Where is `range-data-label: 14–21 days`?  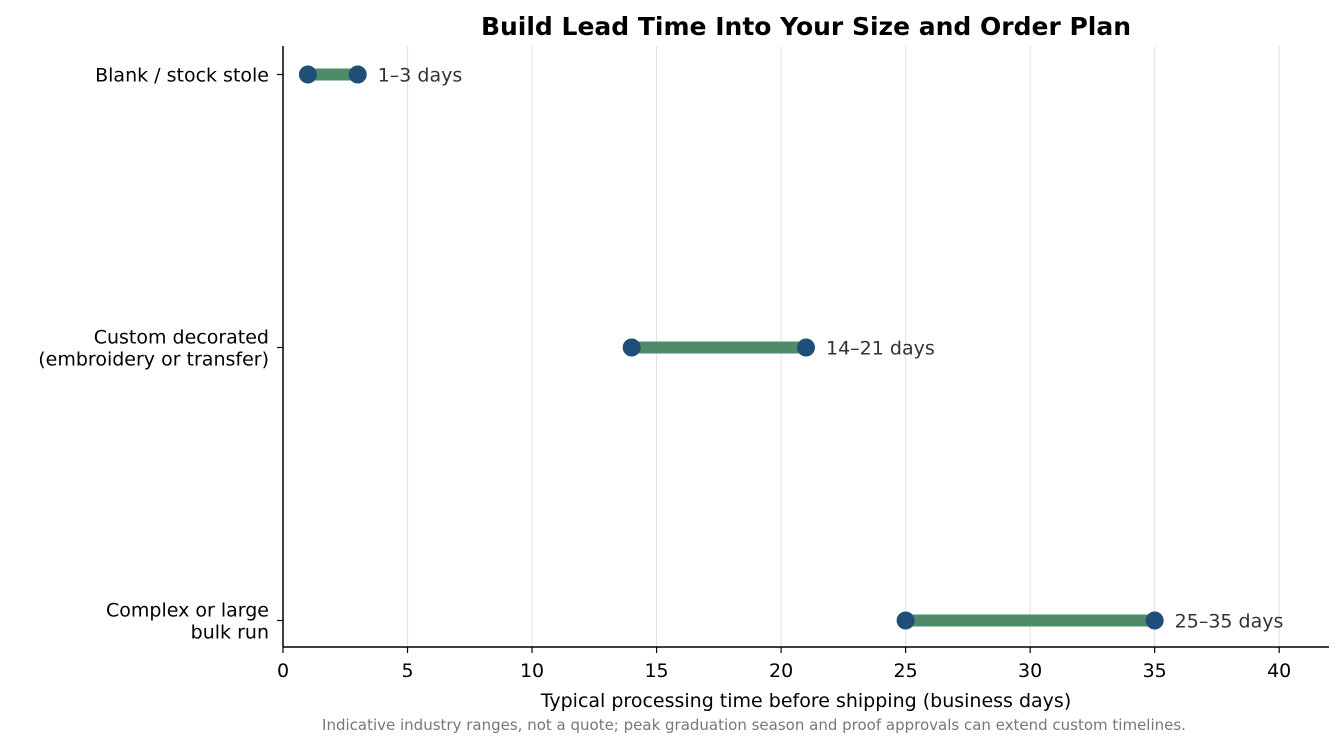 range-data-label: 14–21 days is located at coordinates (880, 349).